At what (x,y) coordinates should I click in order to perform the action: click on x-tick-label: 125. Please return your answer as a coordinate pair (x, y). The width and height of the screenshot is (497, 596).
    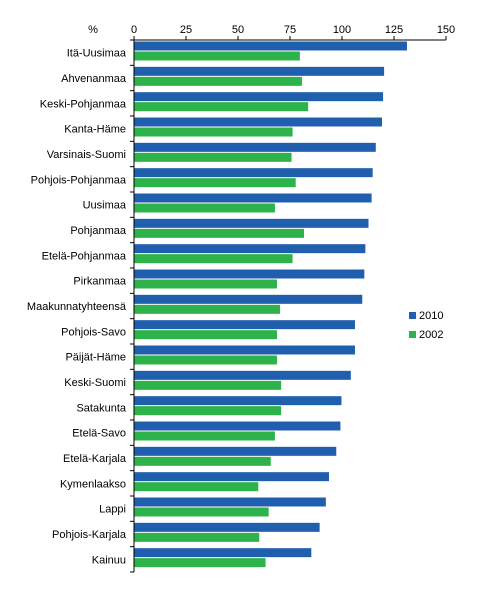
    Looking at the image, I should click on (394, 30).